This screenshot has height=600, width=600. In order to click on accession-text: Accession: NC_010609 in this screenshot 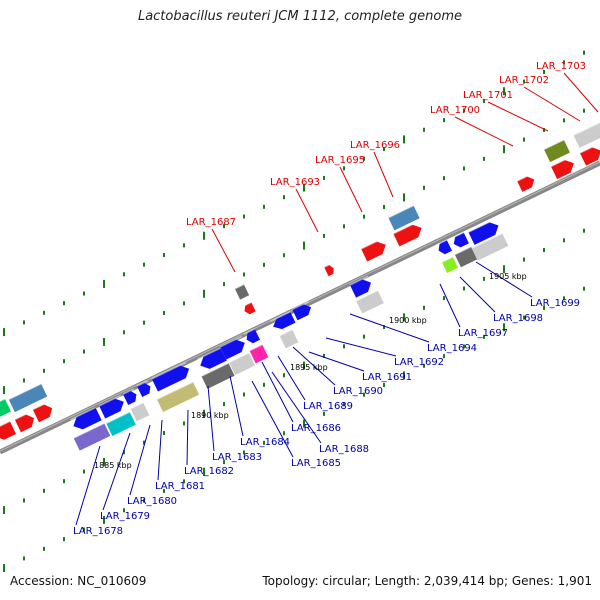, I will do `click(78, 581)`.